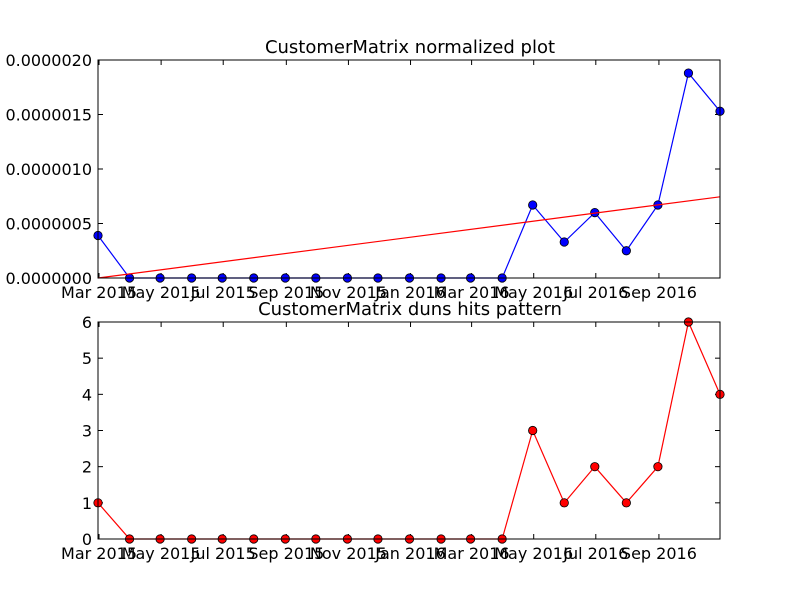 The width and height of the screenshot is (800, 600). What do you see at coordinates (286, 553) in the screenshot?
I see `bottom-x-tick-label: Sep 2015` at bounding box center [286, 553].